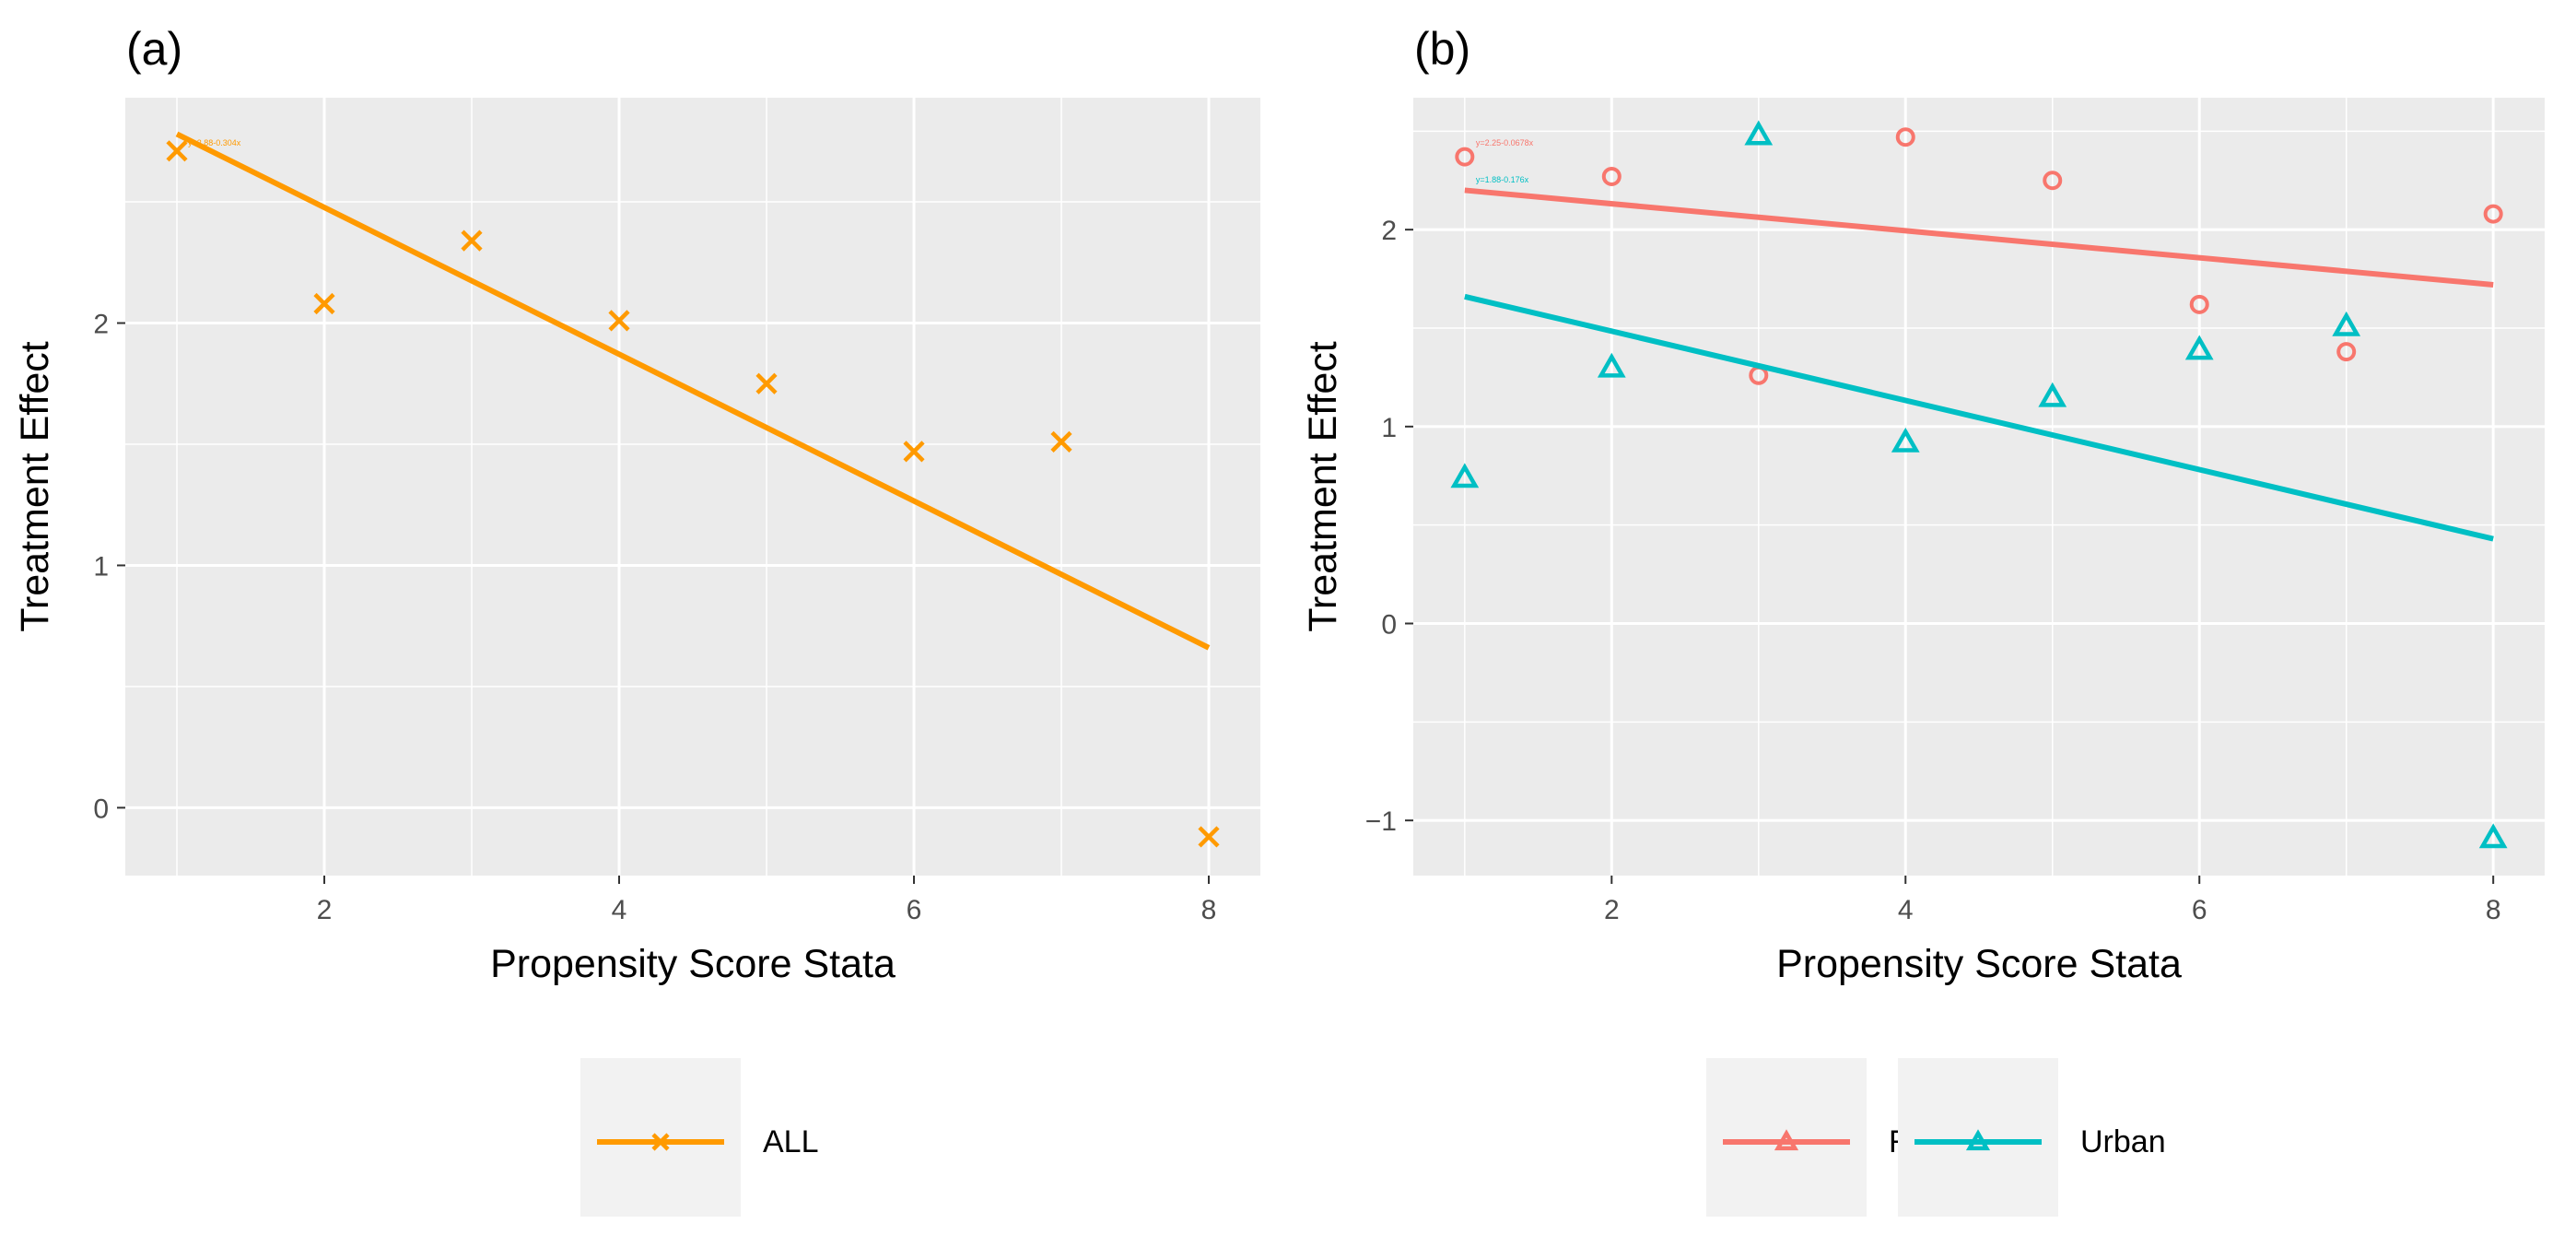 This screenshot has width=2576, height=1247. Describe the element at coordinates (214, 142) in the screenshot. I see `equation-label: y=2.88-0.304x` at that location.